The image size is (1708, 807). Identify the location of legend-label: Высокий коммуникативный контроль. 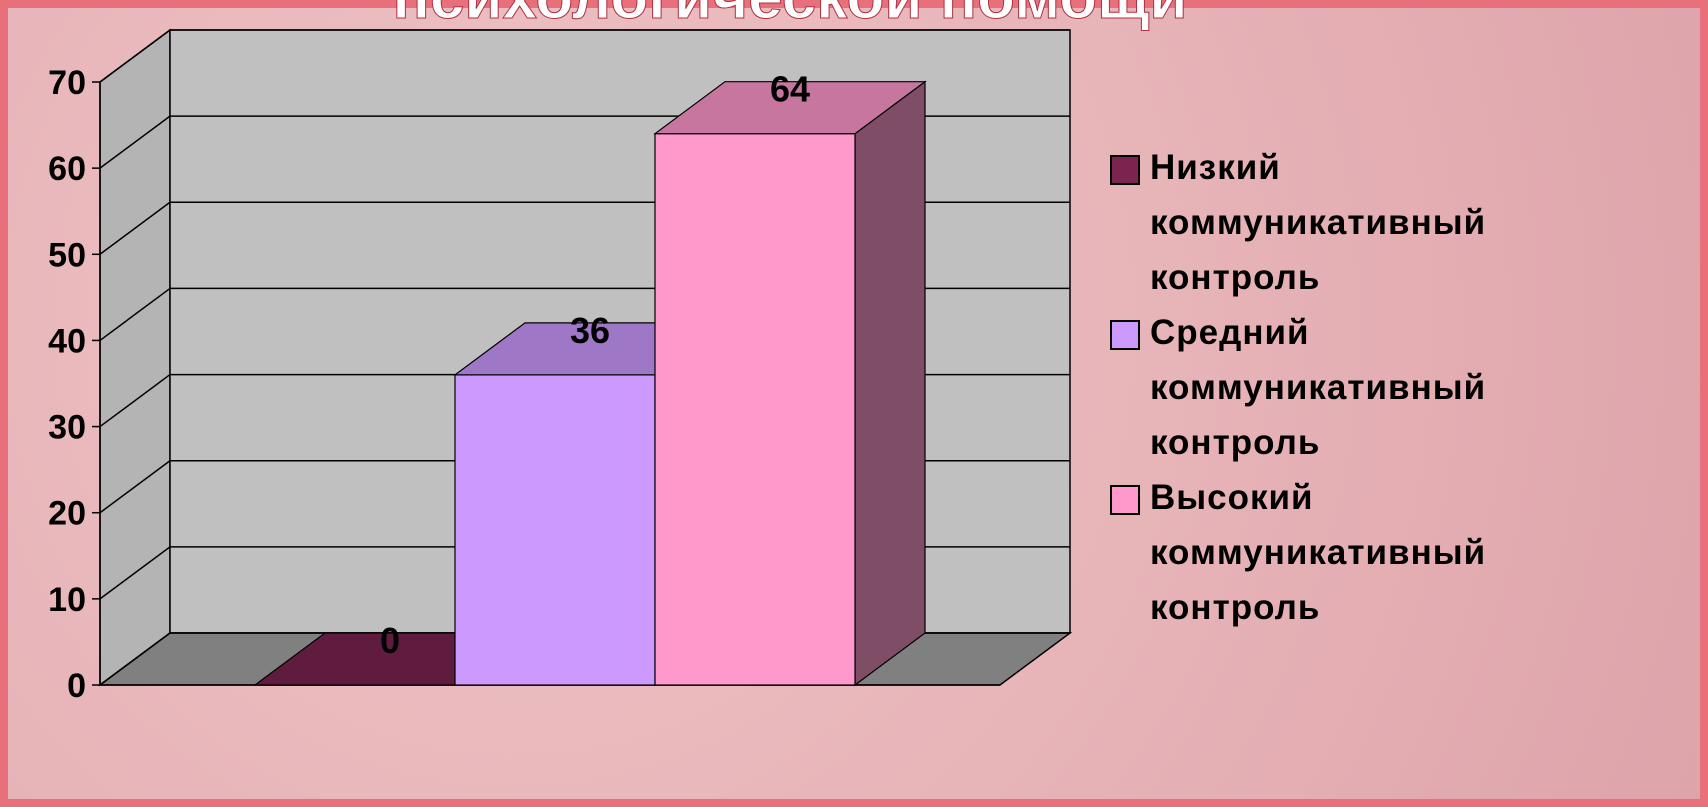
(1318, 552).